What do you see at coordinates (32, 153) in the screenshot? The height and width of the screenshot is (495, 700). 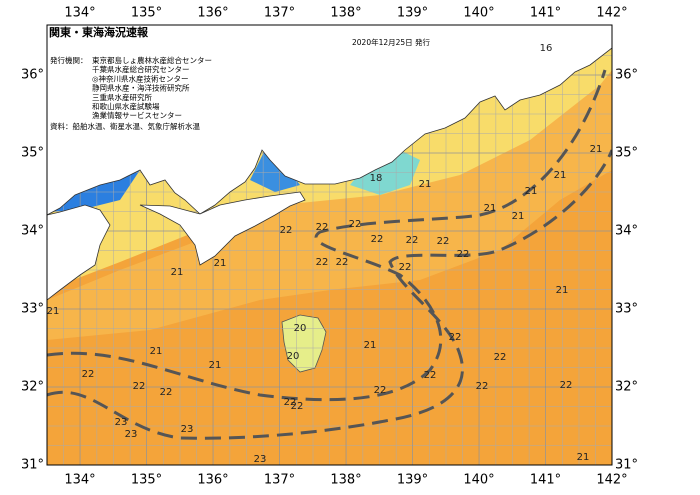 I see `lat-label-left: 35°` at bounding box center [32, 153].